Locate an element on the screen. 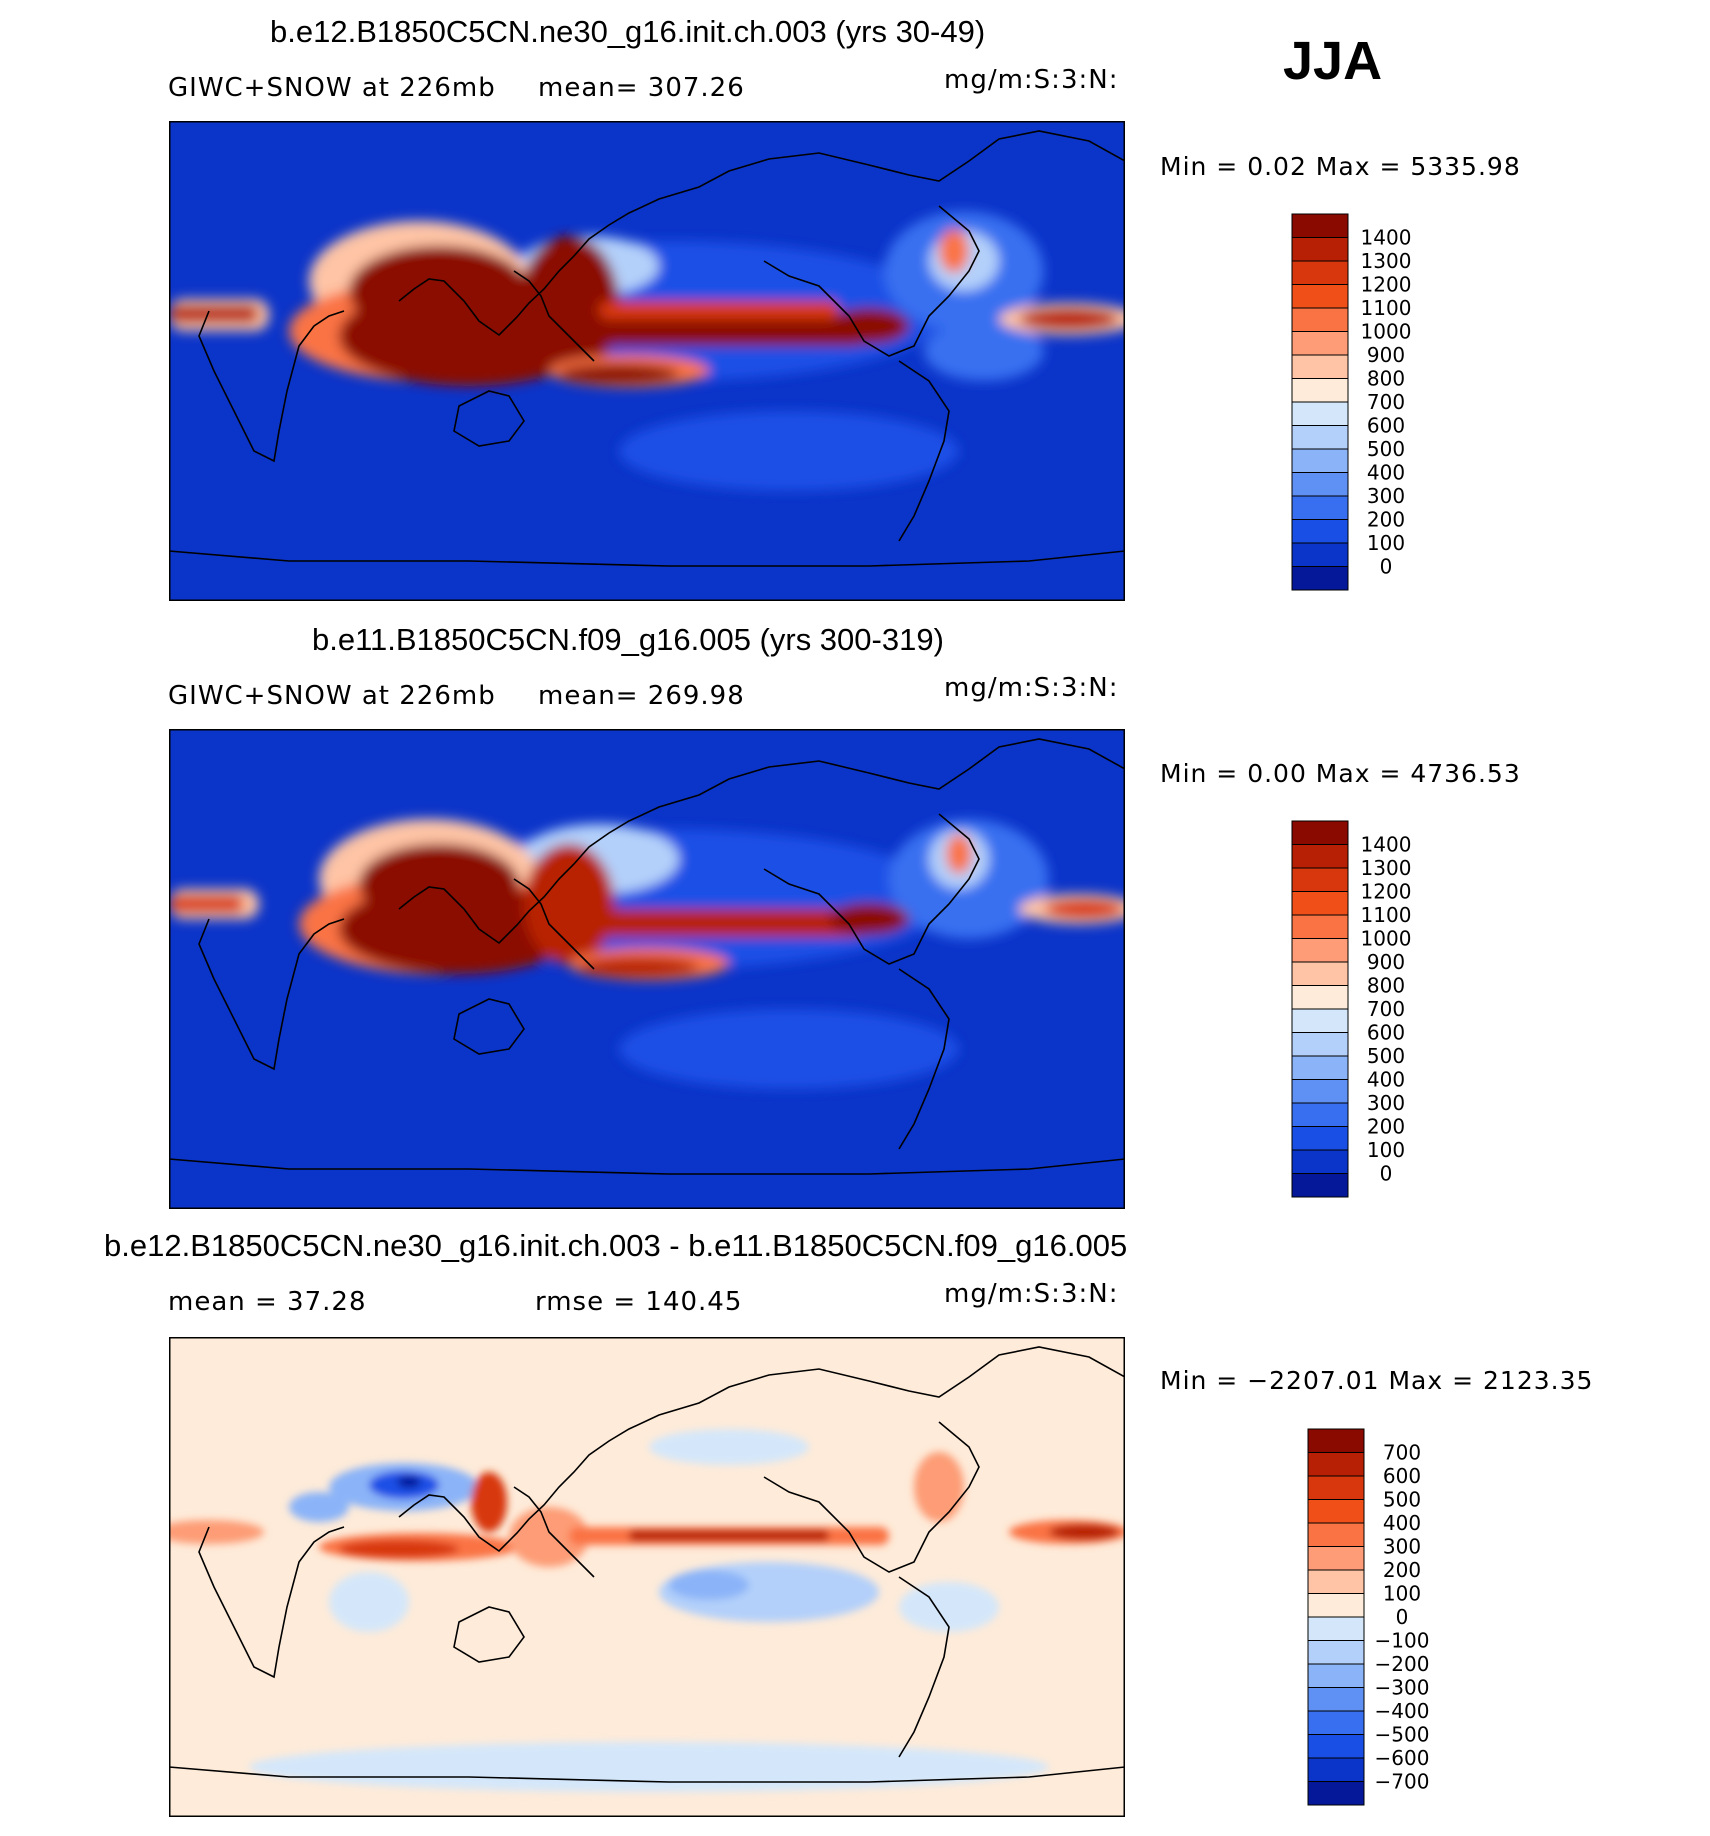 Image resolution: width=1710 pixels, height=1836 pixels. panel-1-colorbar-tick-label: 700 is located at coordinates (1386, 402).